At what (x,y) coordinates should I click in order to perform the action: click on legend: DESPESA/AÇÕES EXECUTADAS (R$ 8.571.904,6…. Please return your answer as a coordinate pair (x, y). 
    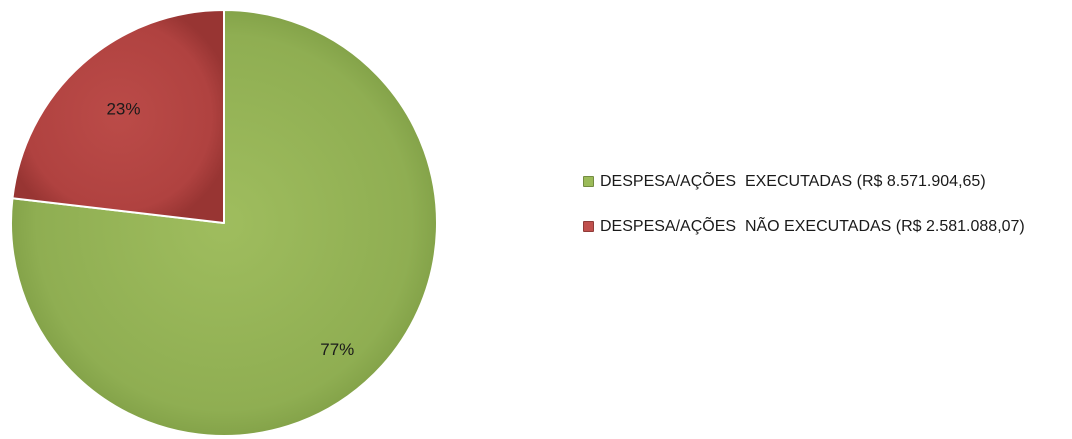
    Looking at the image, I should click on (823, 217).